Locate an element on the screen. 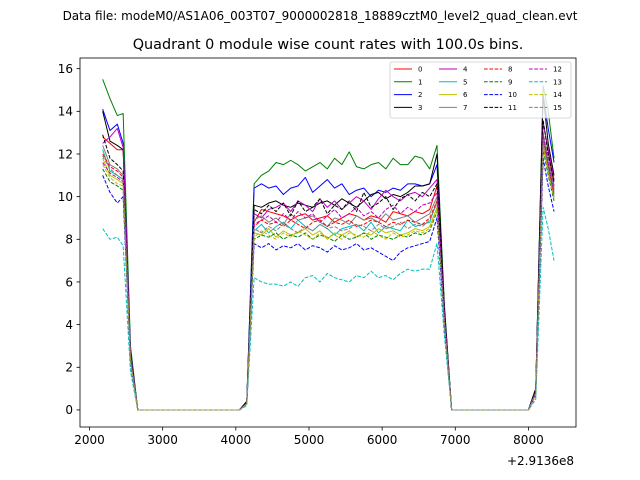 Image resolution: width=640 pixels, height=480 pixels. y-tick-label: 0 is located at coordinates (69, 410).